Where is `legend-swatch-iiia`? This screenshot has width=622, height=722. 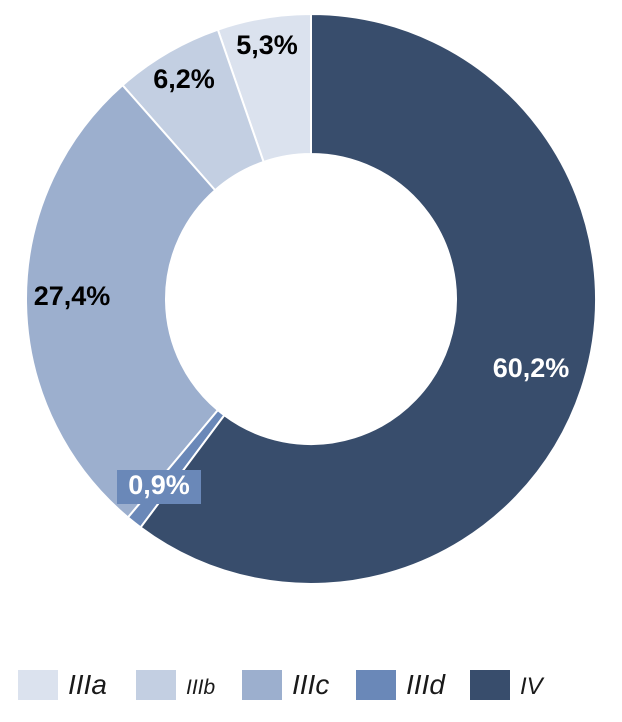 legend-swatch-iiia is located at coordinates (38, 685).